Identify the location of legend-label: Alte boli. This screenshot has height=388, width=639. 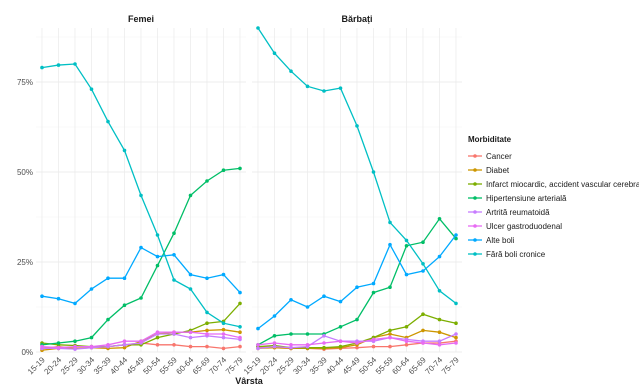
(500, 240).